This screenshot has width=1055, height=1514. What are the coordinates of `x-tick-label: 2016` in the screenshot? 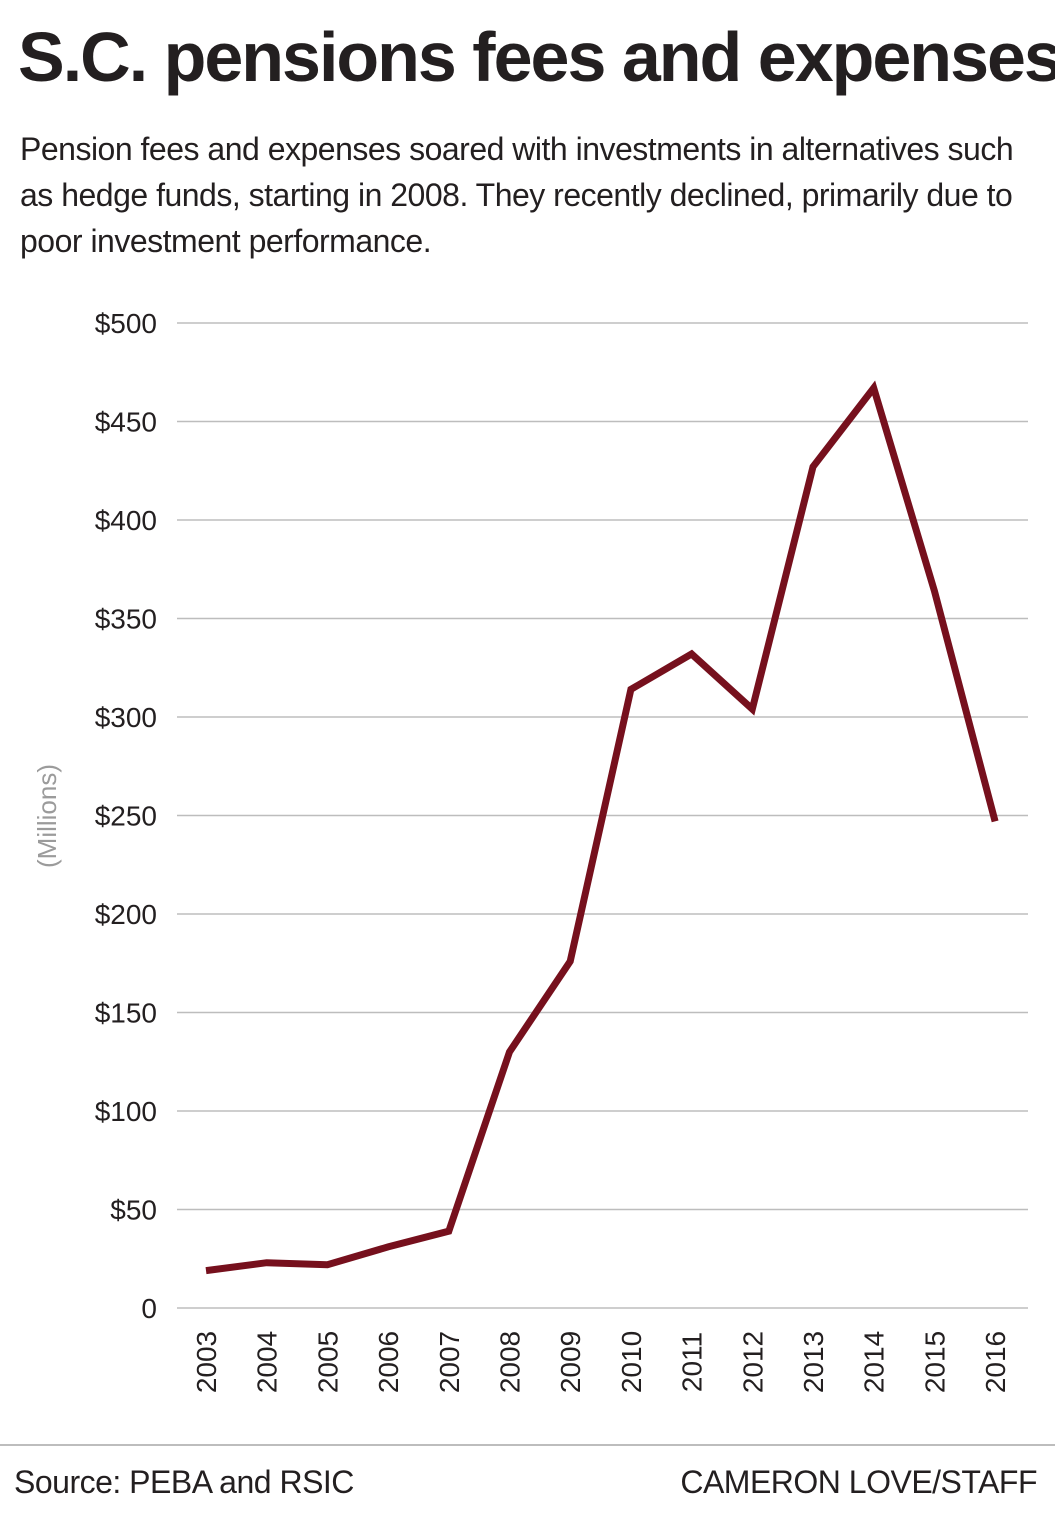 It's located at (995, 1362).